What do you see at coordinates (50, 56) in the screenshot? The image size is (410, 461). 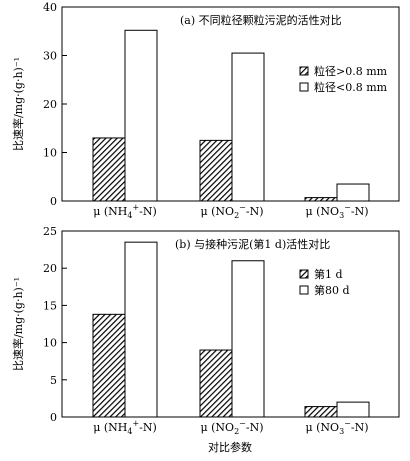 I see `y-tick-label: 30` at bounding box center [50, 56].